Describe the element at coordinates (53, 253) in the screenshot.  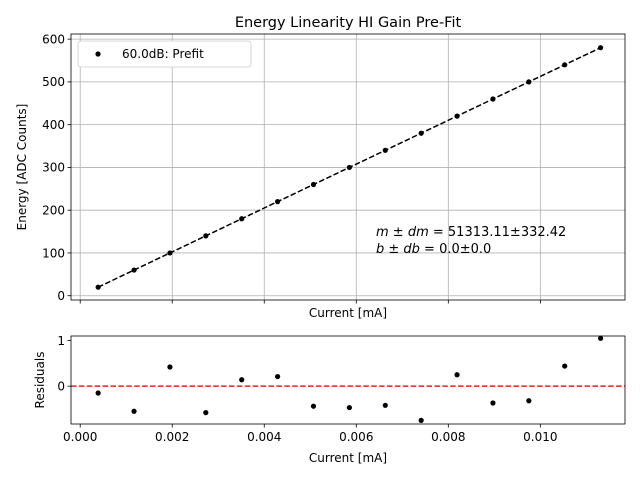
I see `top-y-tick-label-1: 100` at that location.